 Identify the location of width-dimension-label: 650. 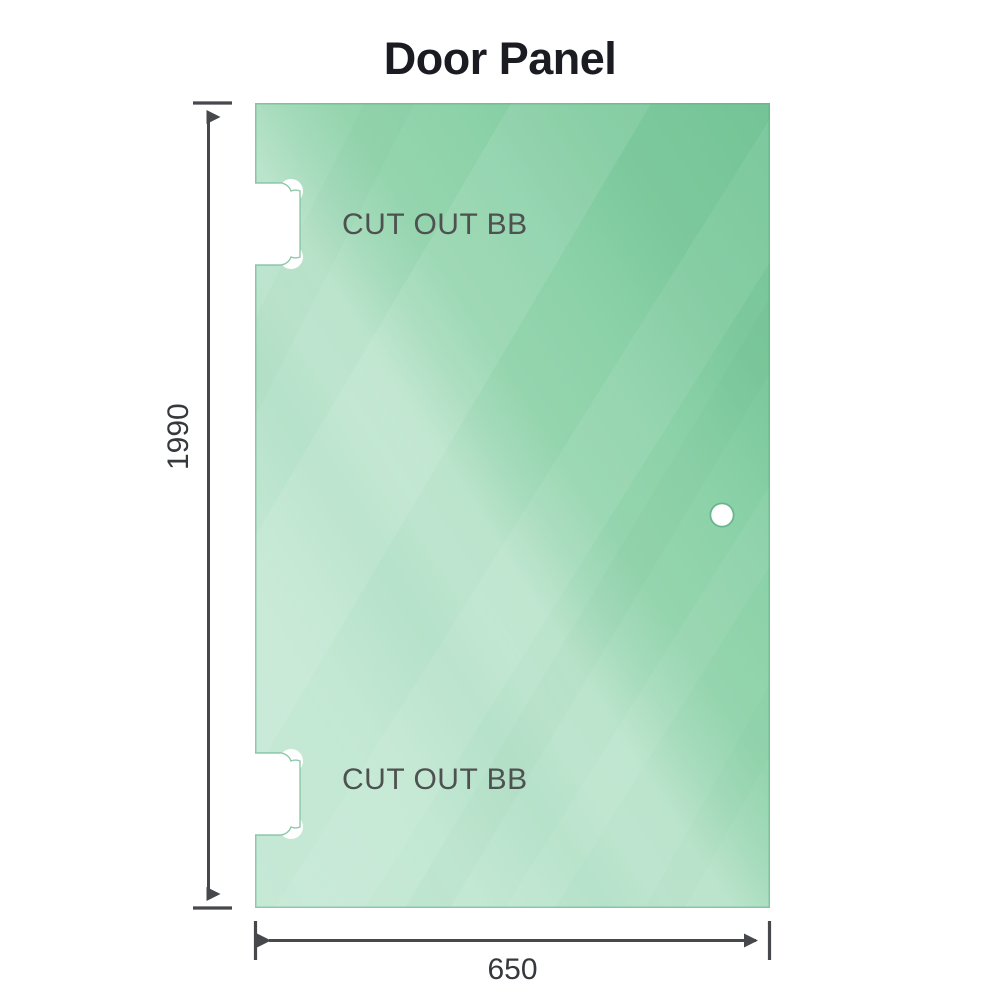
(512, 969).